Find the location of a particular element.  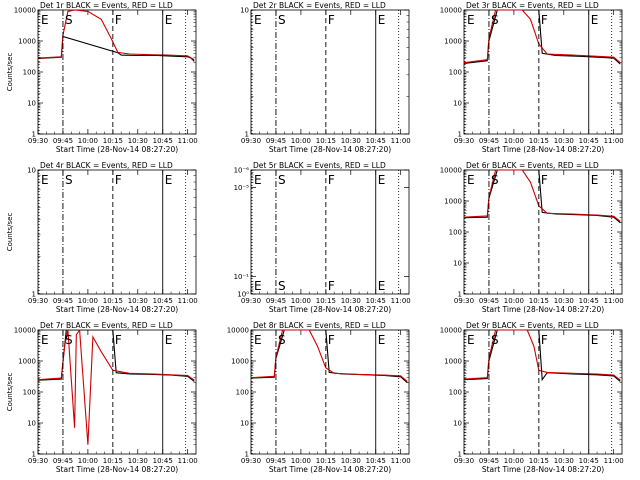

y-tick-label: 10⁻¹ is located at coordinates (242, 277).